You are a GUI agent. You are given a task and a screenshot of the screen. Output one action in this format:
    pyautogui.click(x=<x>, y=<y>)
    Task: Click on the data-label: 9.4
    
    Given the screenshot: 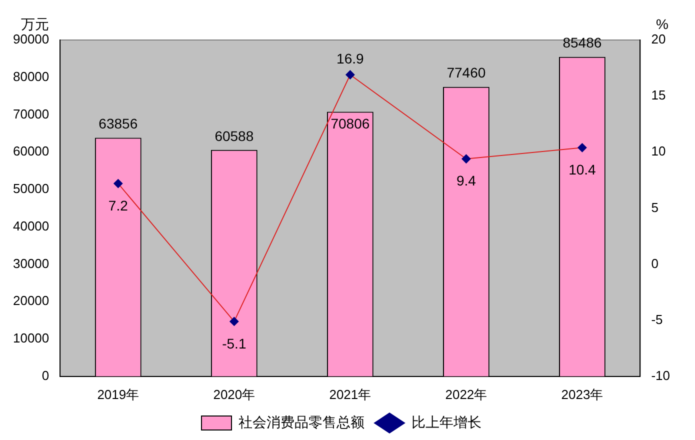 What is the action you would take?
    pyautogui.click(x=466, y=180)
    